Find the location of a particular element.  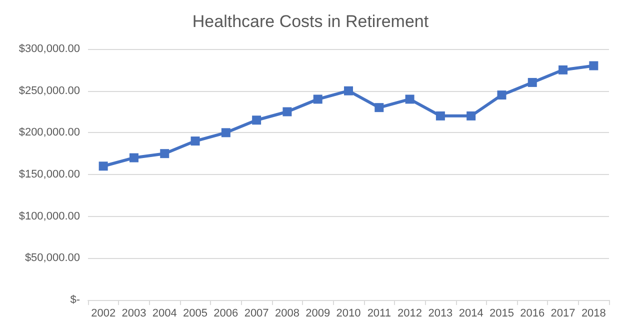

x-tick-label: 2003 is located at coordinates (134, 314).